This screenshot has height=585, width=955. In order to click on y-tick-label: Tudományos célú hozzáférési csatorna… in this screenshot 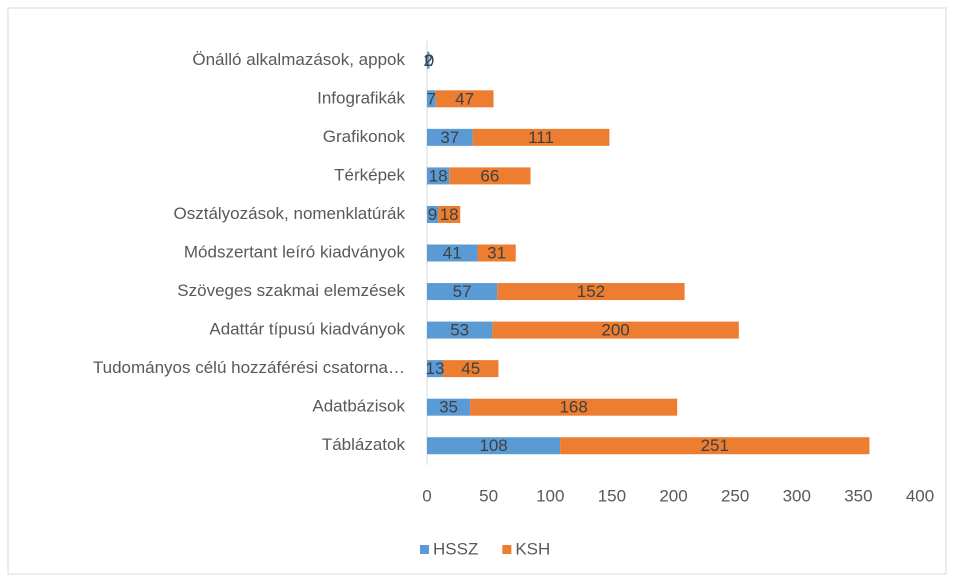, I will do `click(249, 367)`.